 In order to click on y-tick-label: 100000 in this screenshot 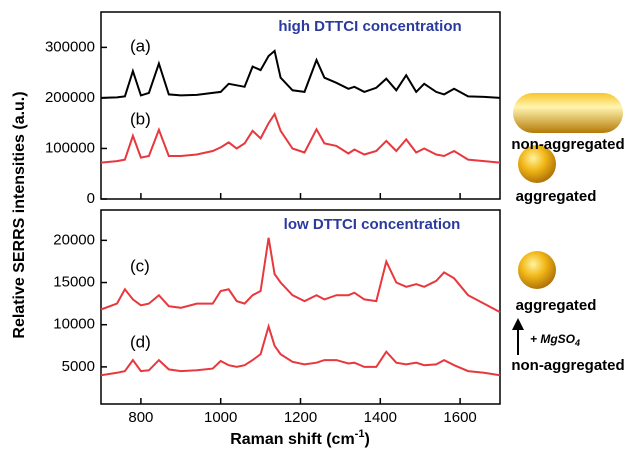, I will do `click(70, 147)`.